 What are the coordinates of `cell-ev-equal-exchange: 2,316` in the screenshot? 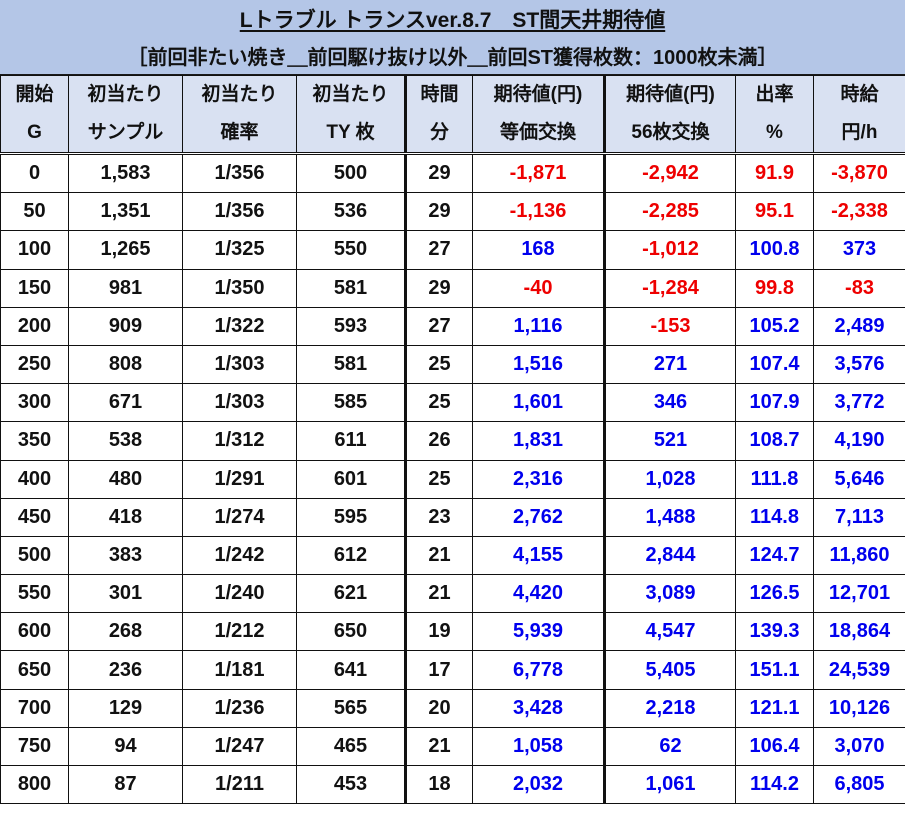 It's located at (538, 479).